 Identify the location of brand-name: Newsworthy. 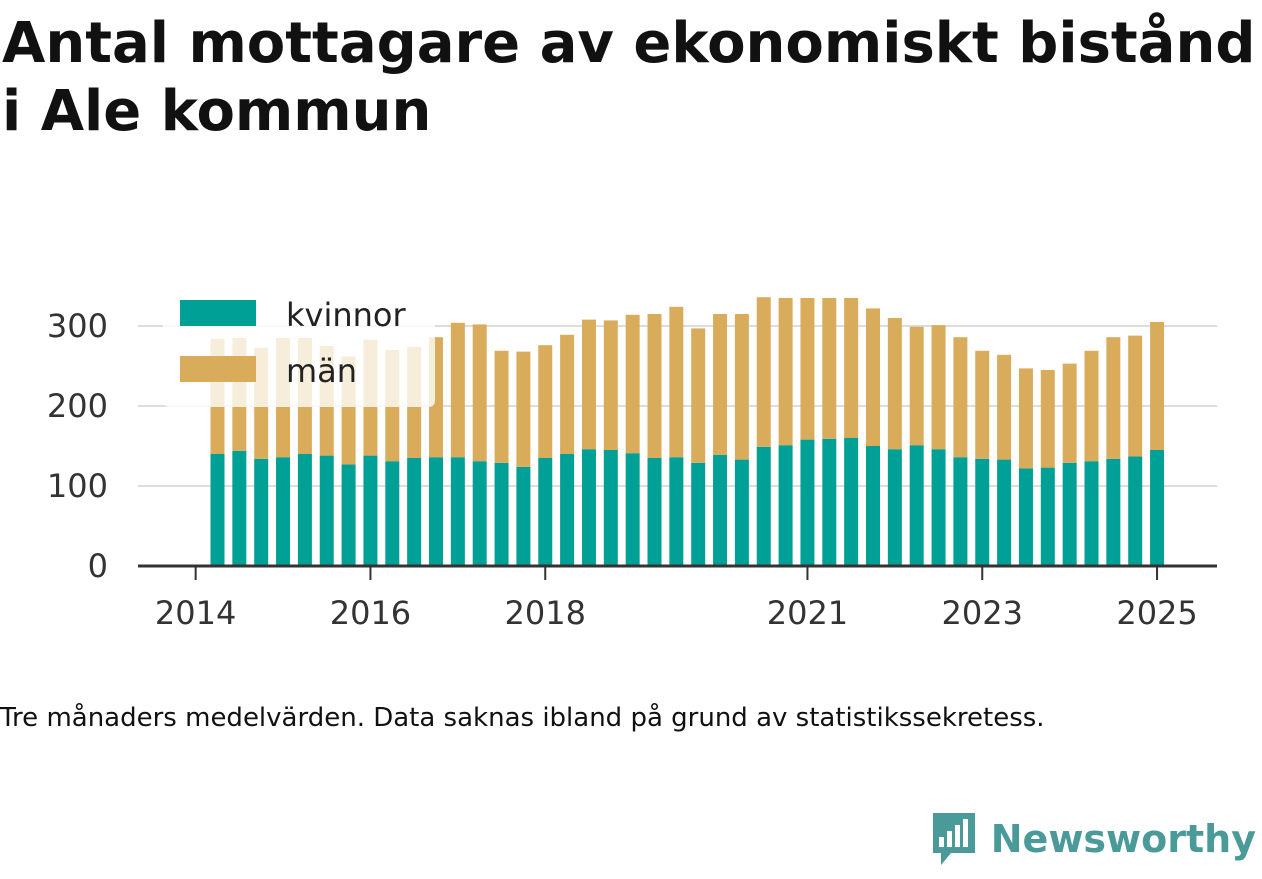
(1123, 839).